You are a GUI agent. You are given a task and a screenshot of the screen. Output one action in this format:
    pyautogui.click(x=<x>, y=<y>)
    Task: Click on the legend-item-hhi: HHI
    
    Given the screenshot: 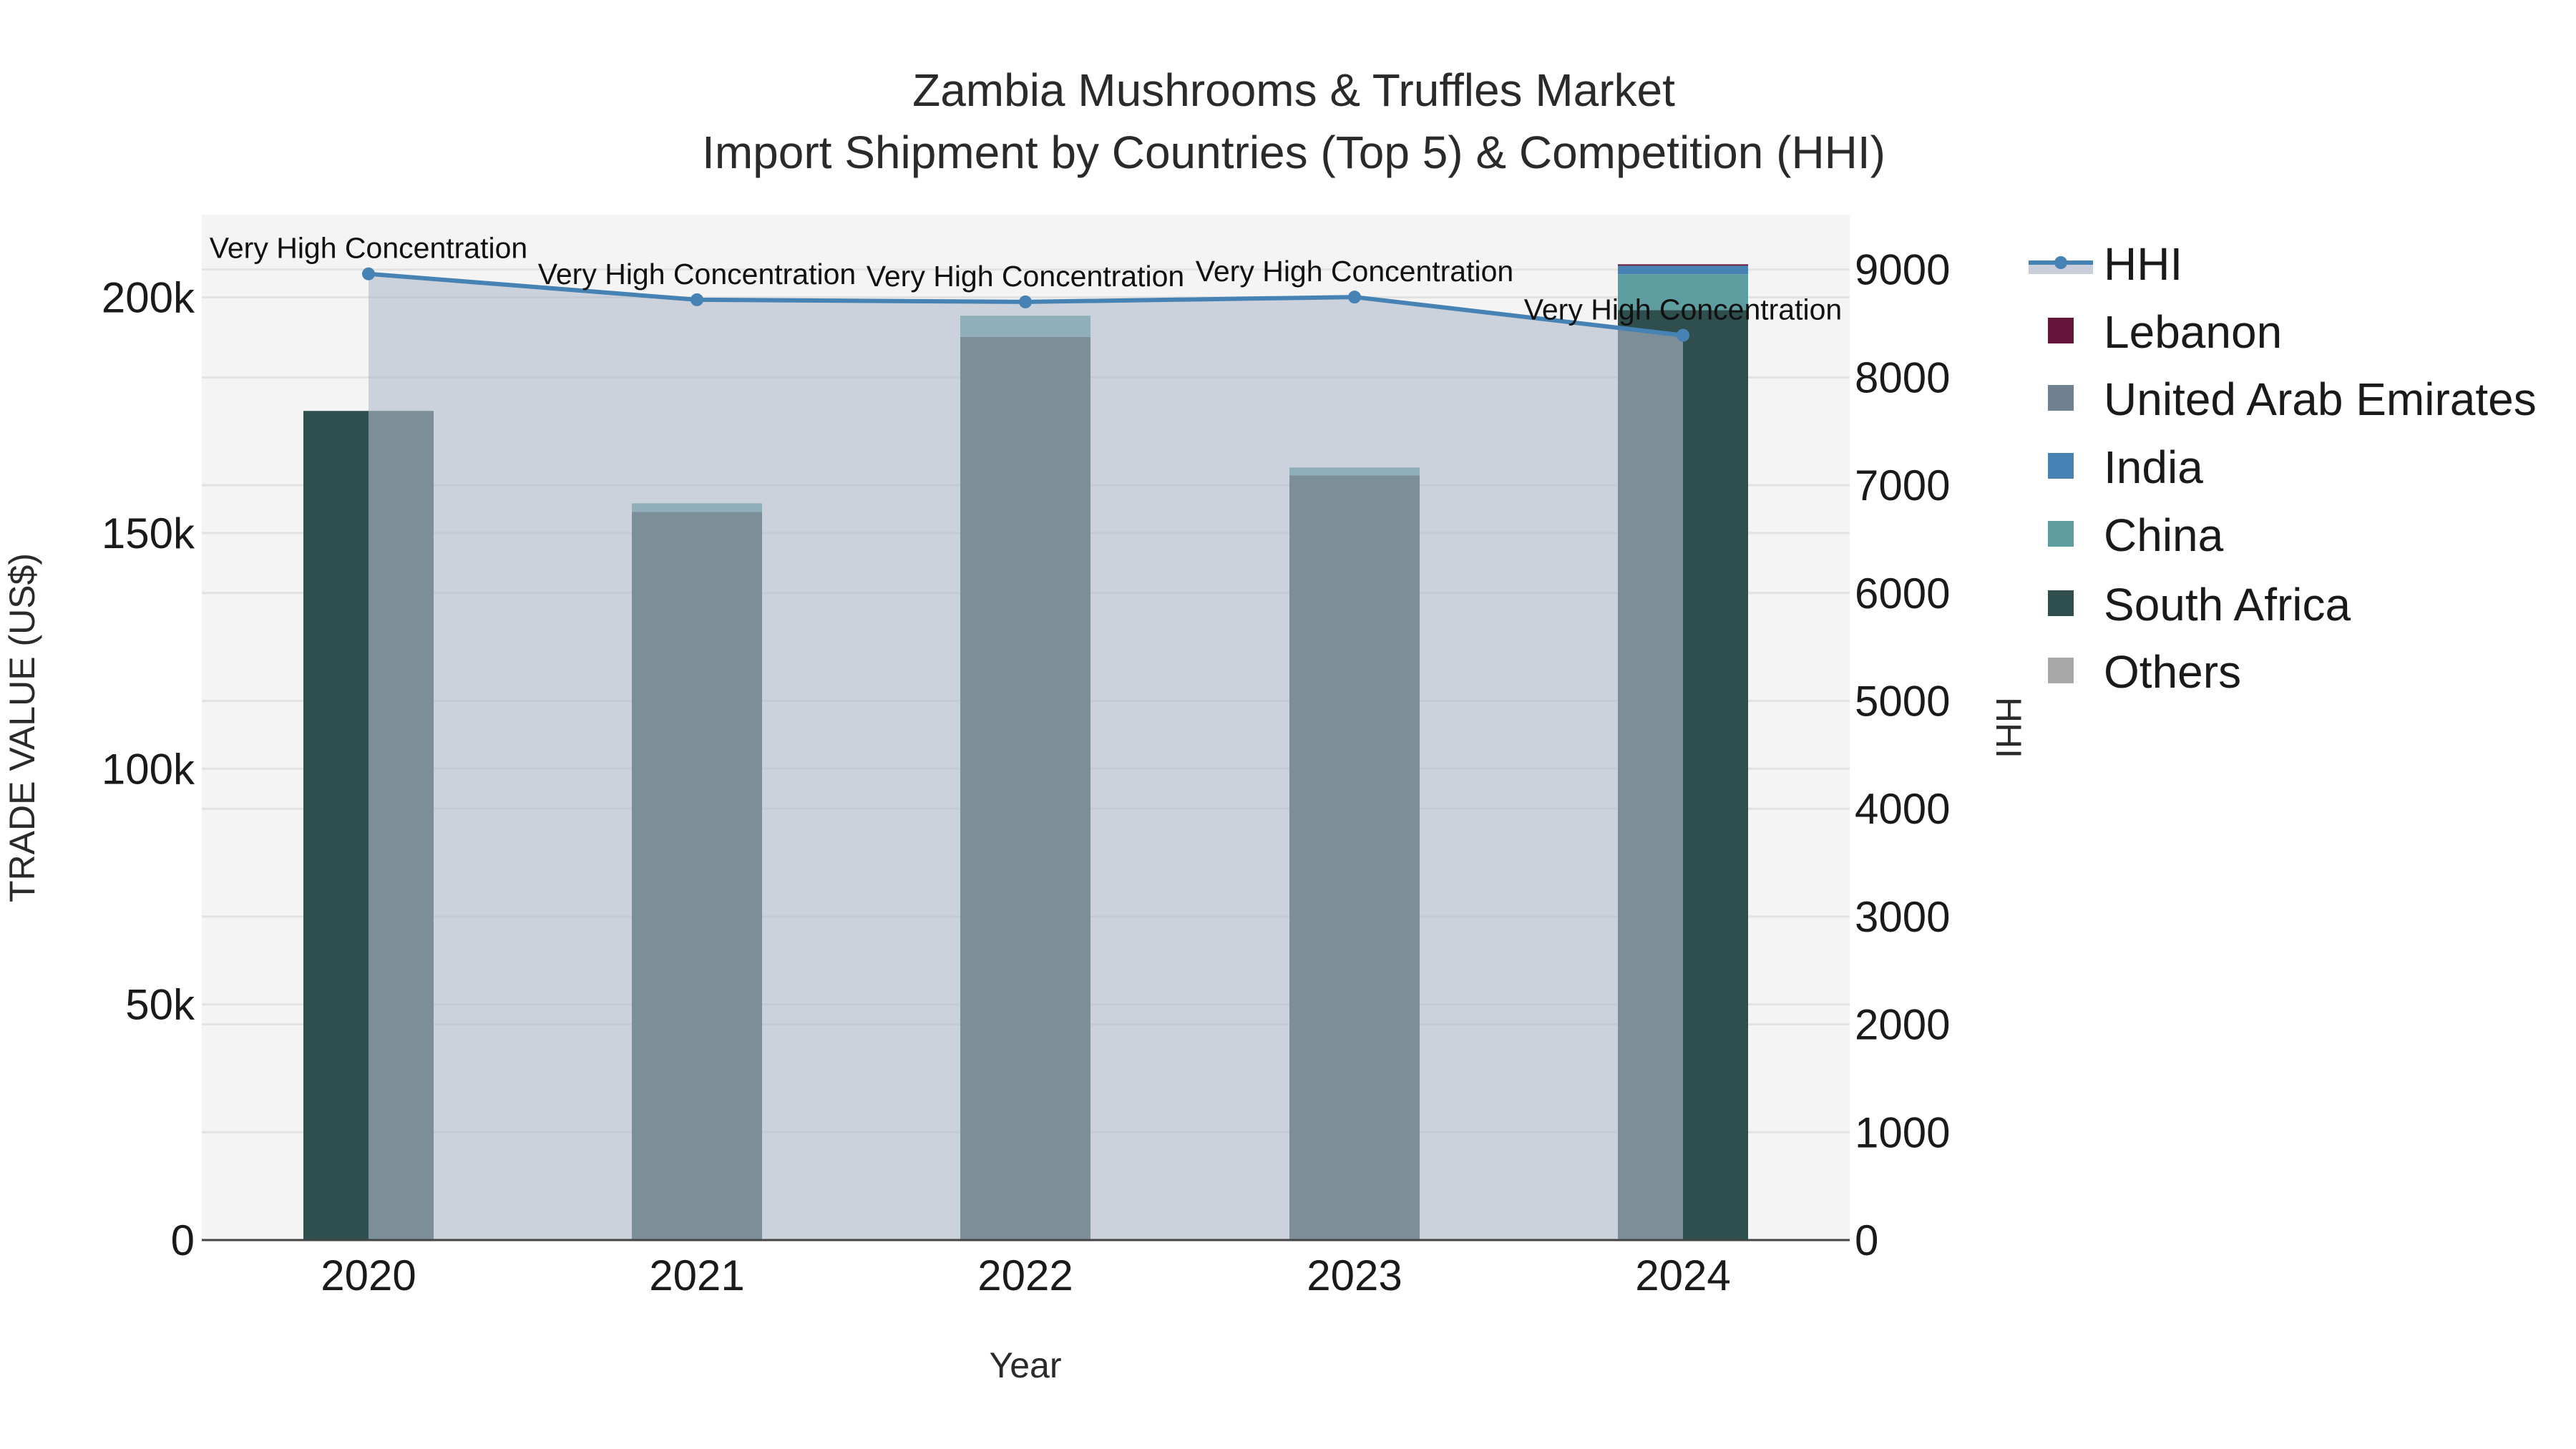 What is the action you would take?
    pyautogui.click(x=2105, y=264)
    